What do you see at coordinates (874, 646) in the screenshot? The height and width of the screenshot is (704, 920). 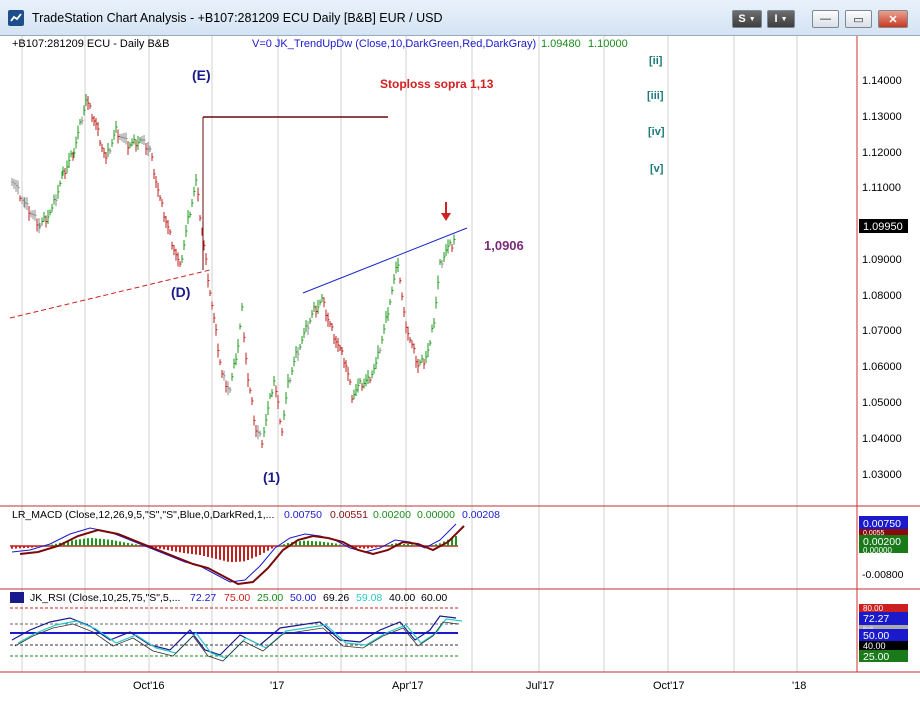 I see `rsi-axis-value: 40.00` at bounding box center [874, 646].